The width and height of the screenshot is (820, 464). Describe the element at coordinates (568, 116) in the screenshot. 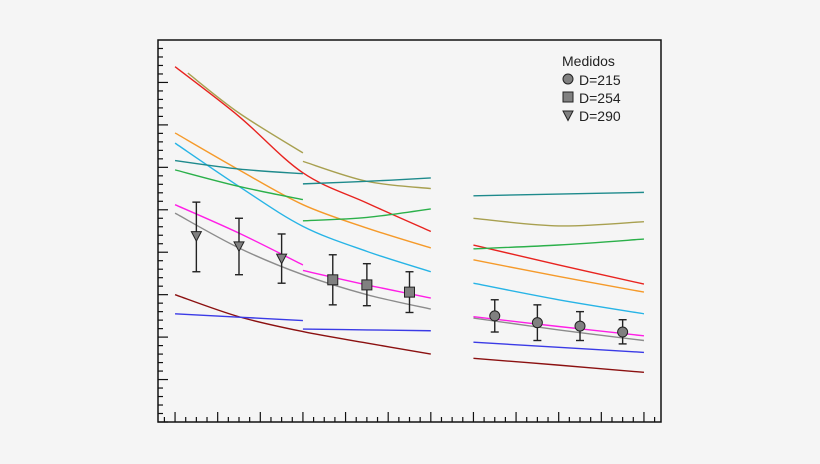

I see `legend-triangle-down-icon` at that location.